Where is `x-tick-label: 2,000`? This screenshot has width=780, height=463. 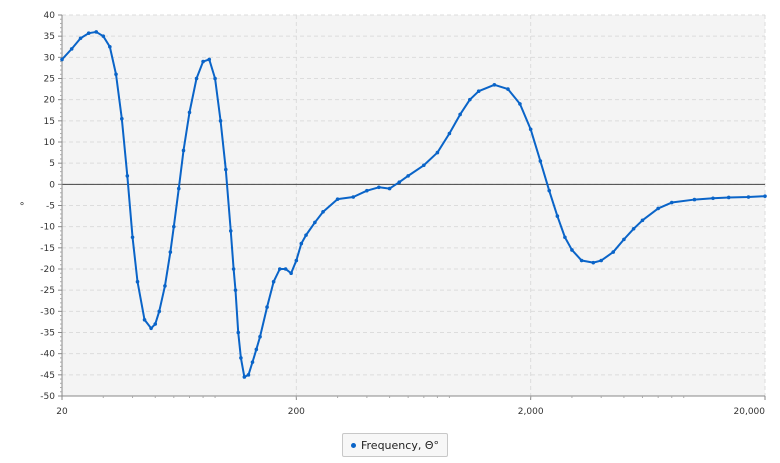
x-tick-label: 2,000 is located at coordinates (531, 412).